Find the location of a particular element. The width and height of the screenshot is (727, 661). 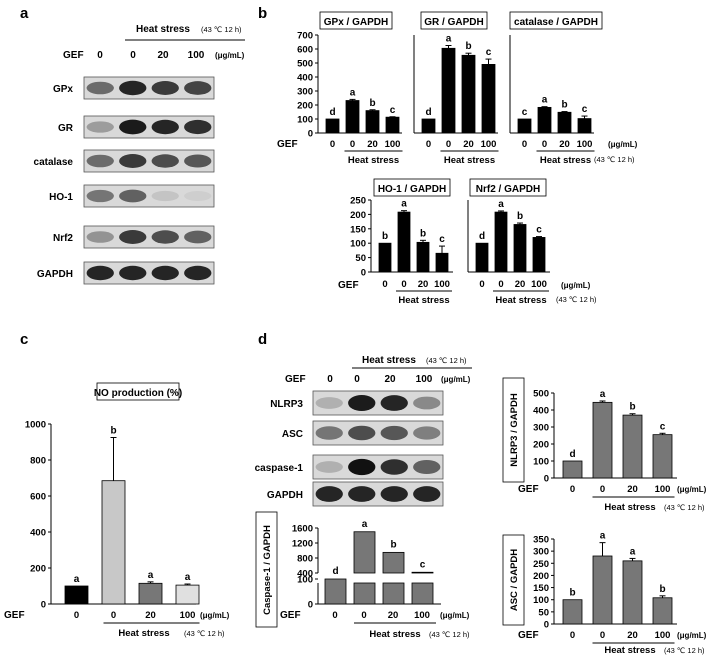

panel-a-blot is located at coordinates (149, 127).